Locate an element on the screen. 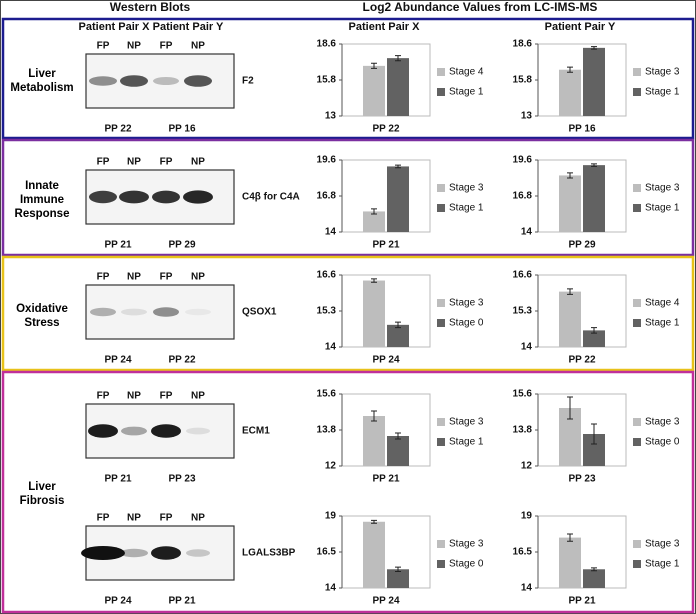 This screenshot has height=614, width=696. y-tick-label: 13.8 is located at coordinates (523, 430).